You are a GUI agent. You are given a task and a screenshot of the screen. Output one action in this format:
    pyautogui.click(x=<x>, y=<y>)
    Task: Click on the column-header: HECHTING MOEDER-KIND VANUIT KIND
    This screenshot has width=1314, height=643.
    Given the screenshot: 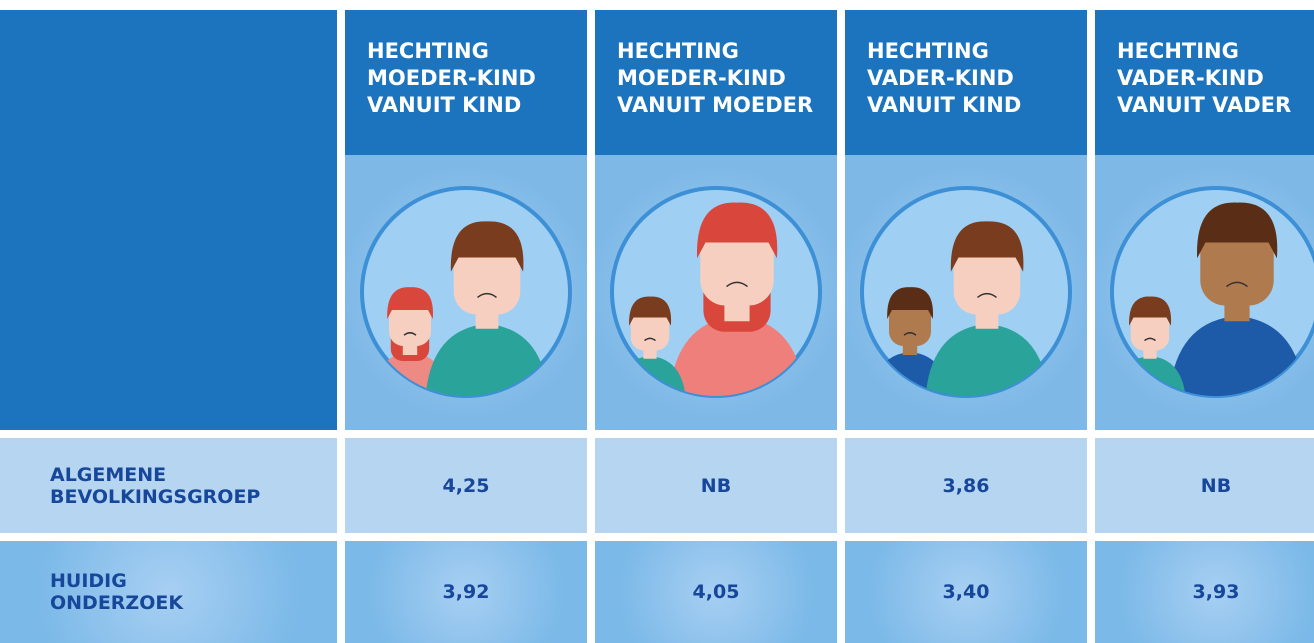 What is the action you would take?
    pyautogui.click(x=466, y=82)
    